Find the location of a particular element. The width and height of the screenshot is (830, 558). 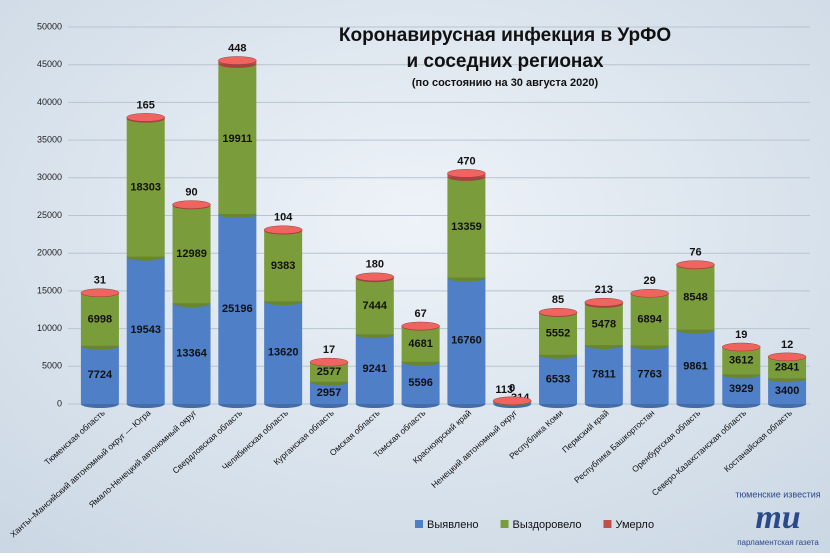

y-tick-label: 5000 is located at coordinates (52, 366).